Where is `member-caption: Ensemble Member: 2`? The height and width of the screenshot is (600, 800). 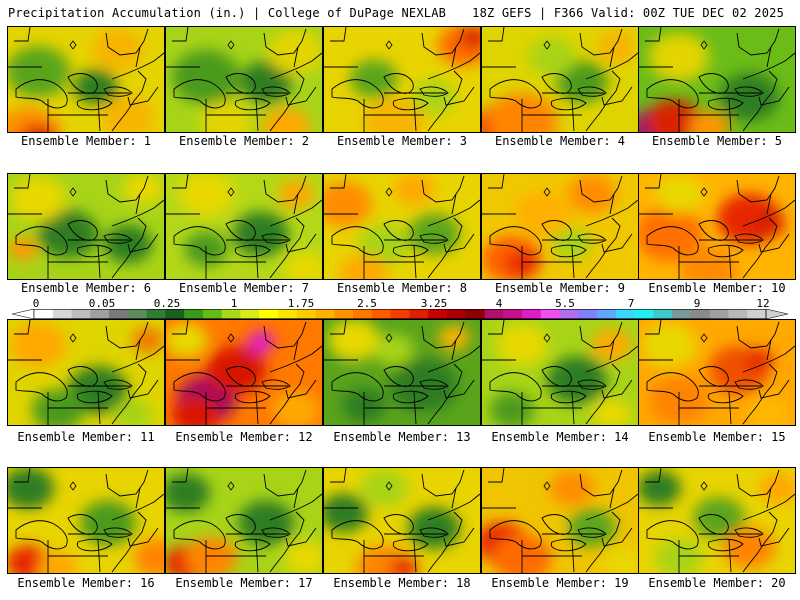
member-caption: Ensemble Member: 2 is located at coordinates (244, 141).